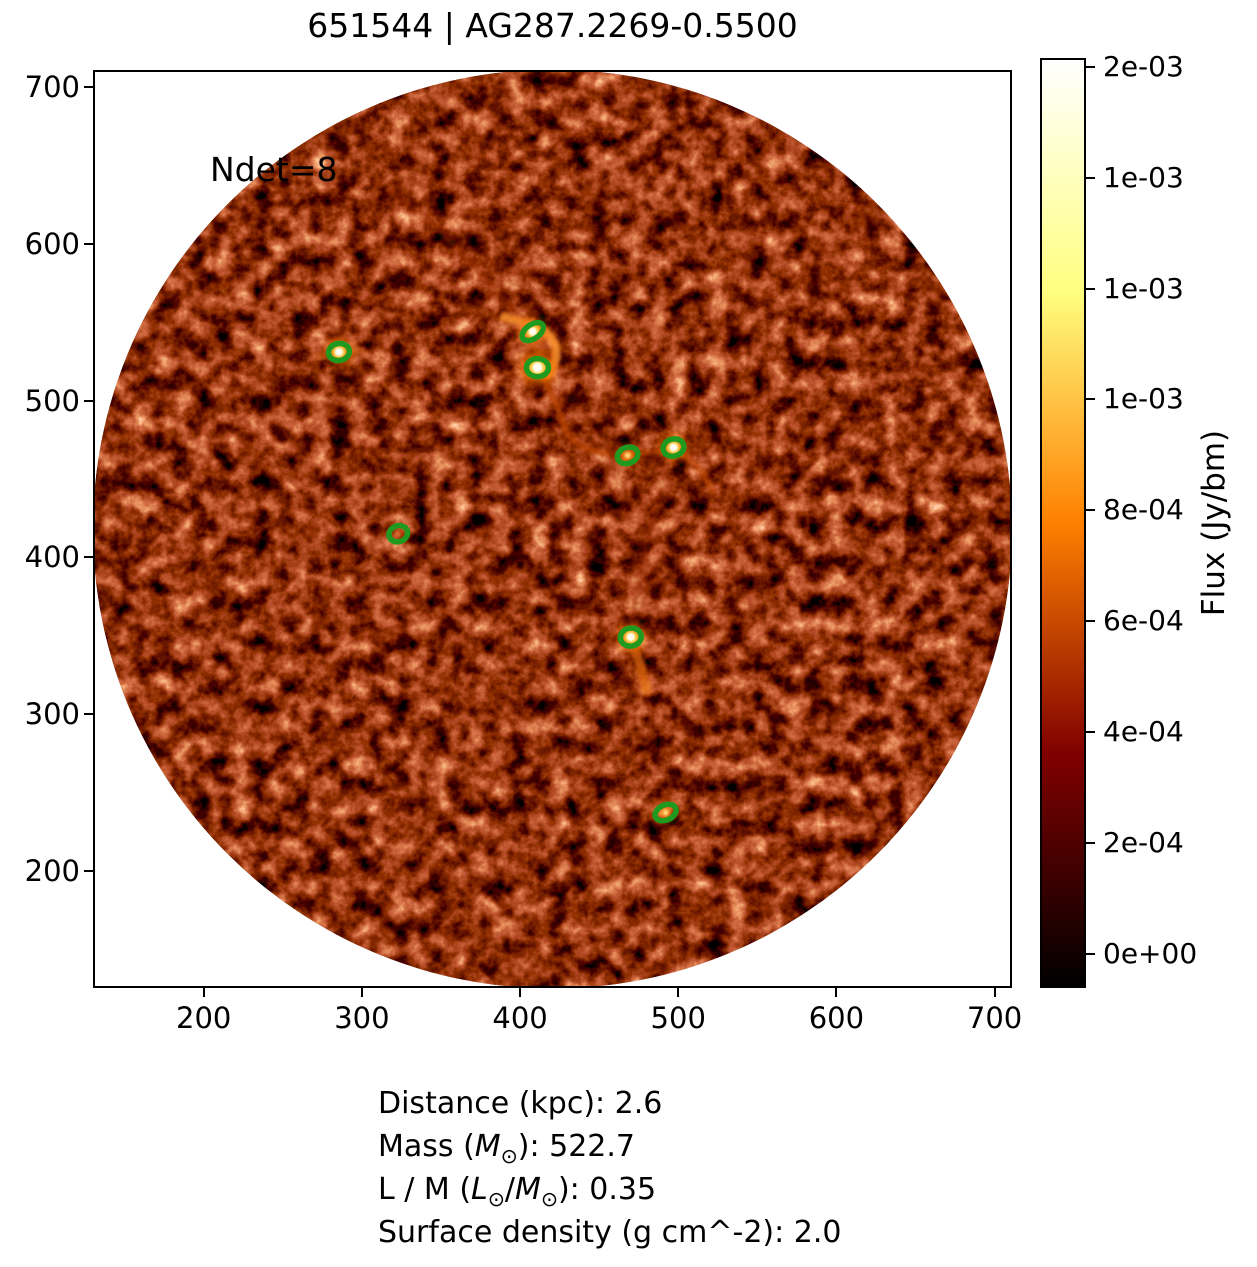 This screenshot has height=1267, width=1257. What do you see at coordinates (576, 1146) in the screenshot?
I see `metadata-text: ): 522.7` at bounding box center [576, 1146].